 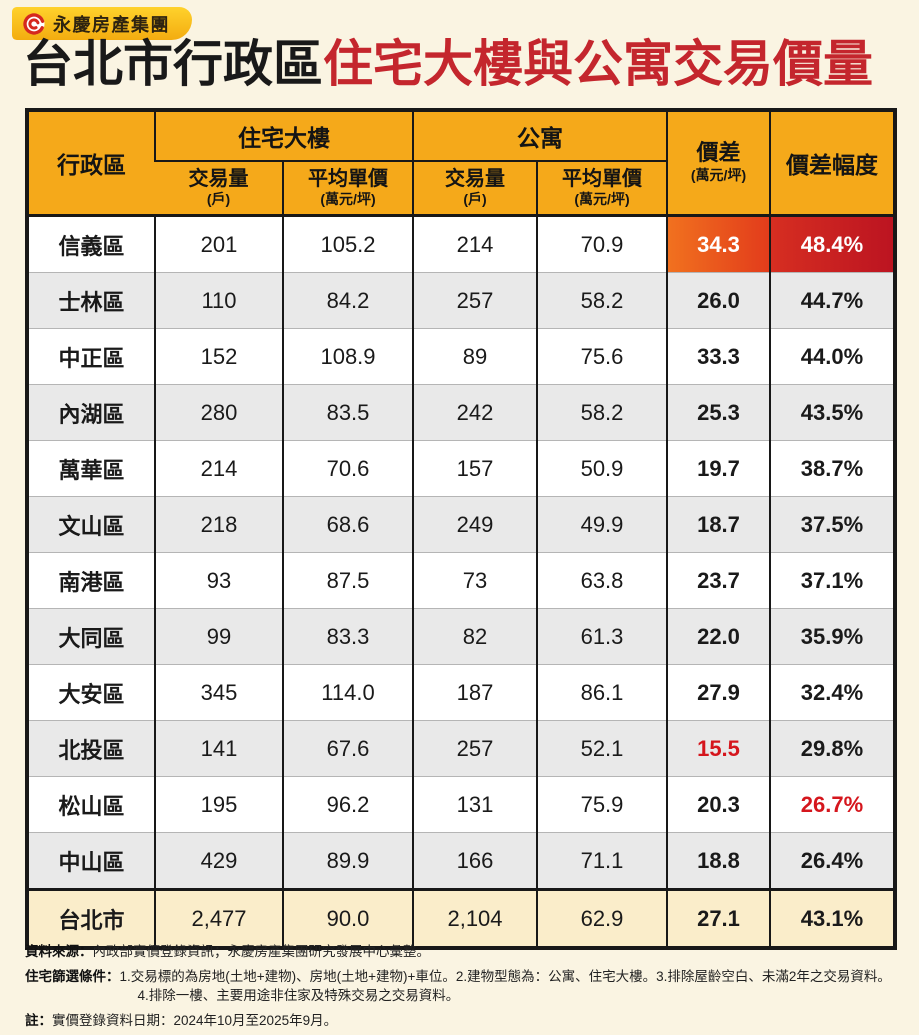 I want to click on price-gap-percent-cell: 44.7%, so click(x=832, y=300).